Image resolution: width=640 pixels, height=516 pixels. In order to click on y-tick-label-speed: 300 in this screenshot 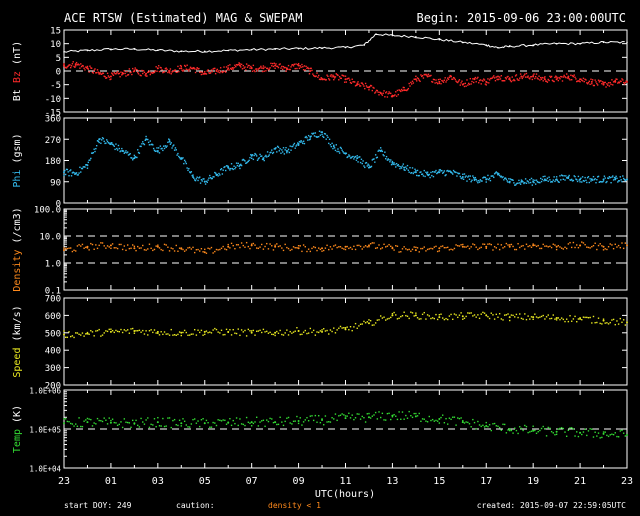, I will do `click(53, 369)`.